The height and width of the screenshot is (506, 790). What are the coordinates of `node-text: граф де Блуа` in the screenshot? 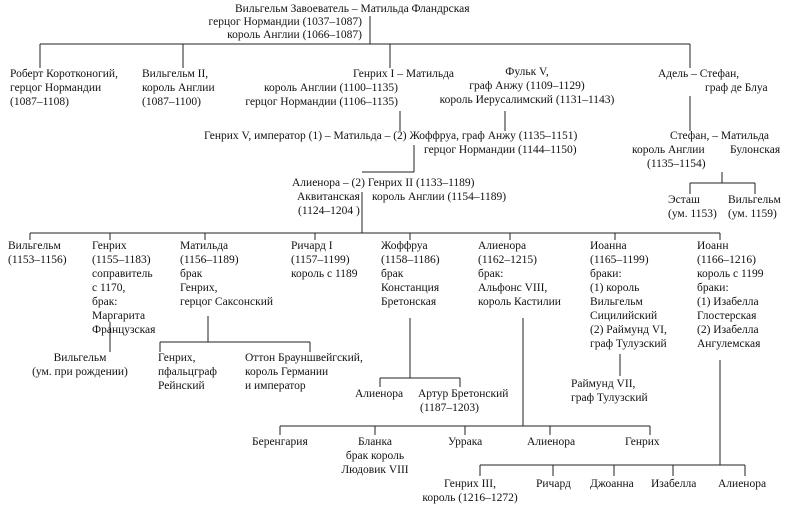 It's located at (736, 88).